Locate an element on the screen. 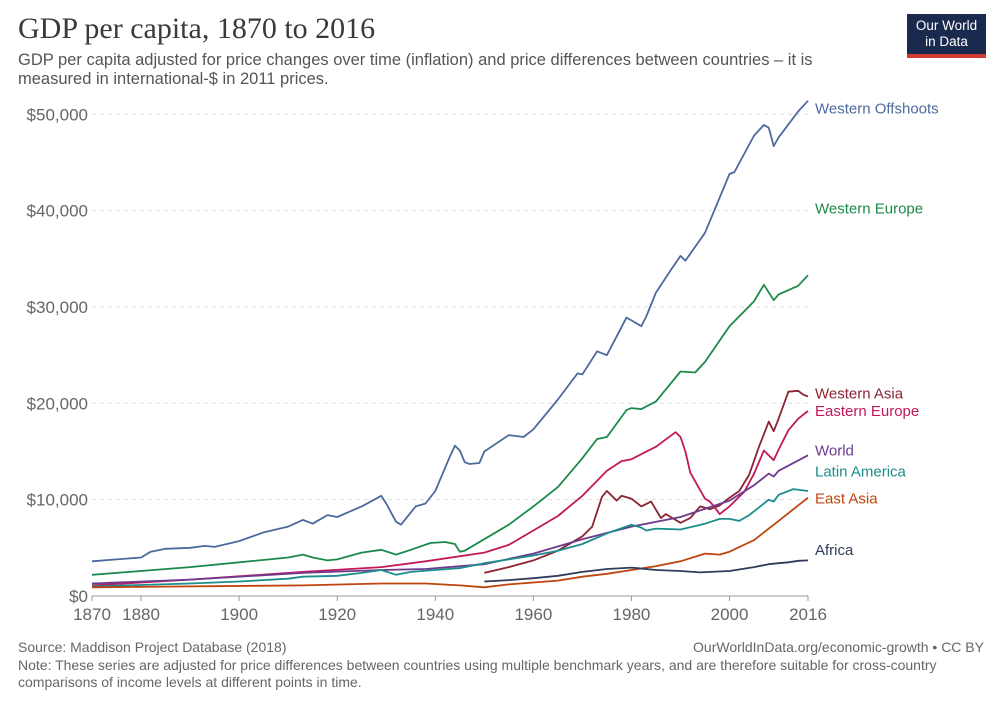 The image size is (1000, 706). y-tick-label: $50,000 is located at coordinates (57, 114).